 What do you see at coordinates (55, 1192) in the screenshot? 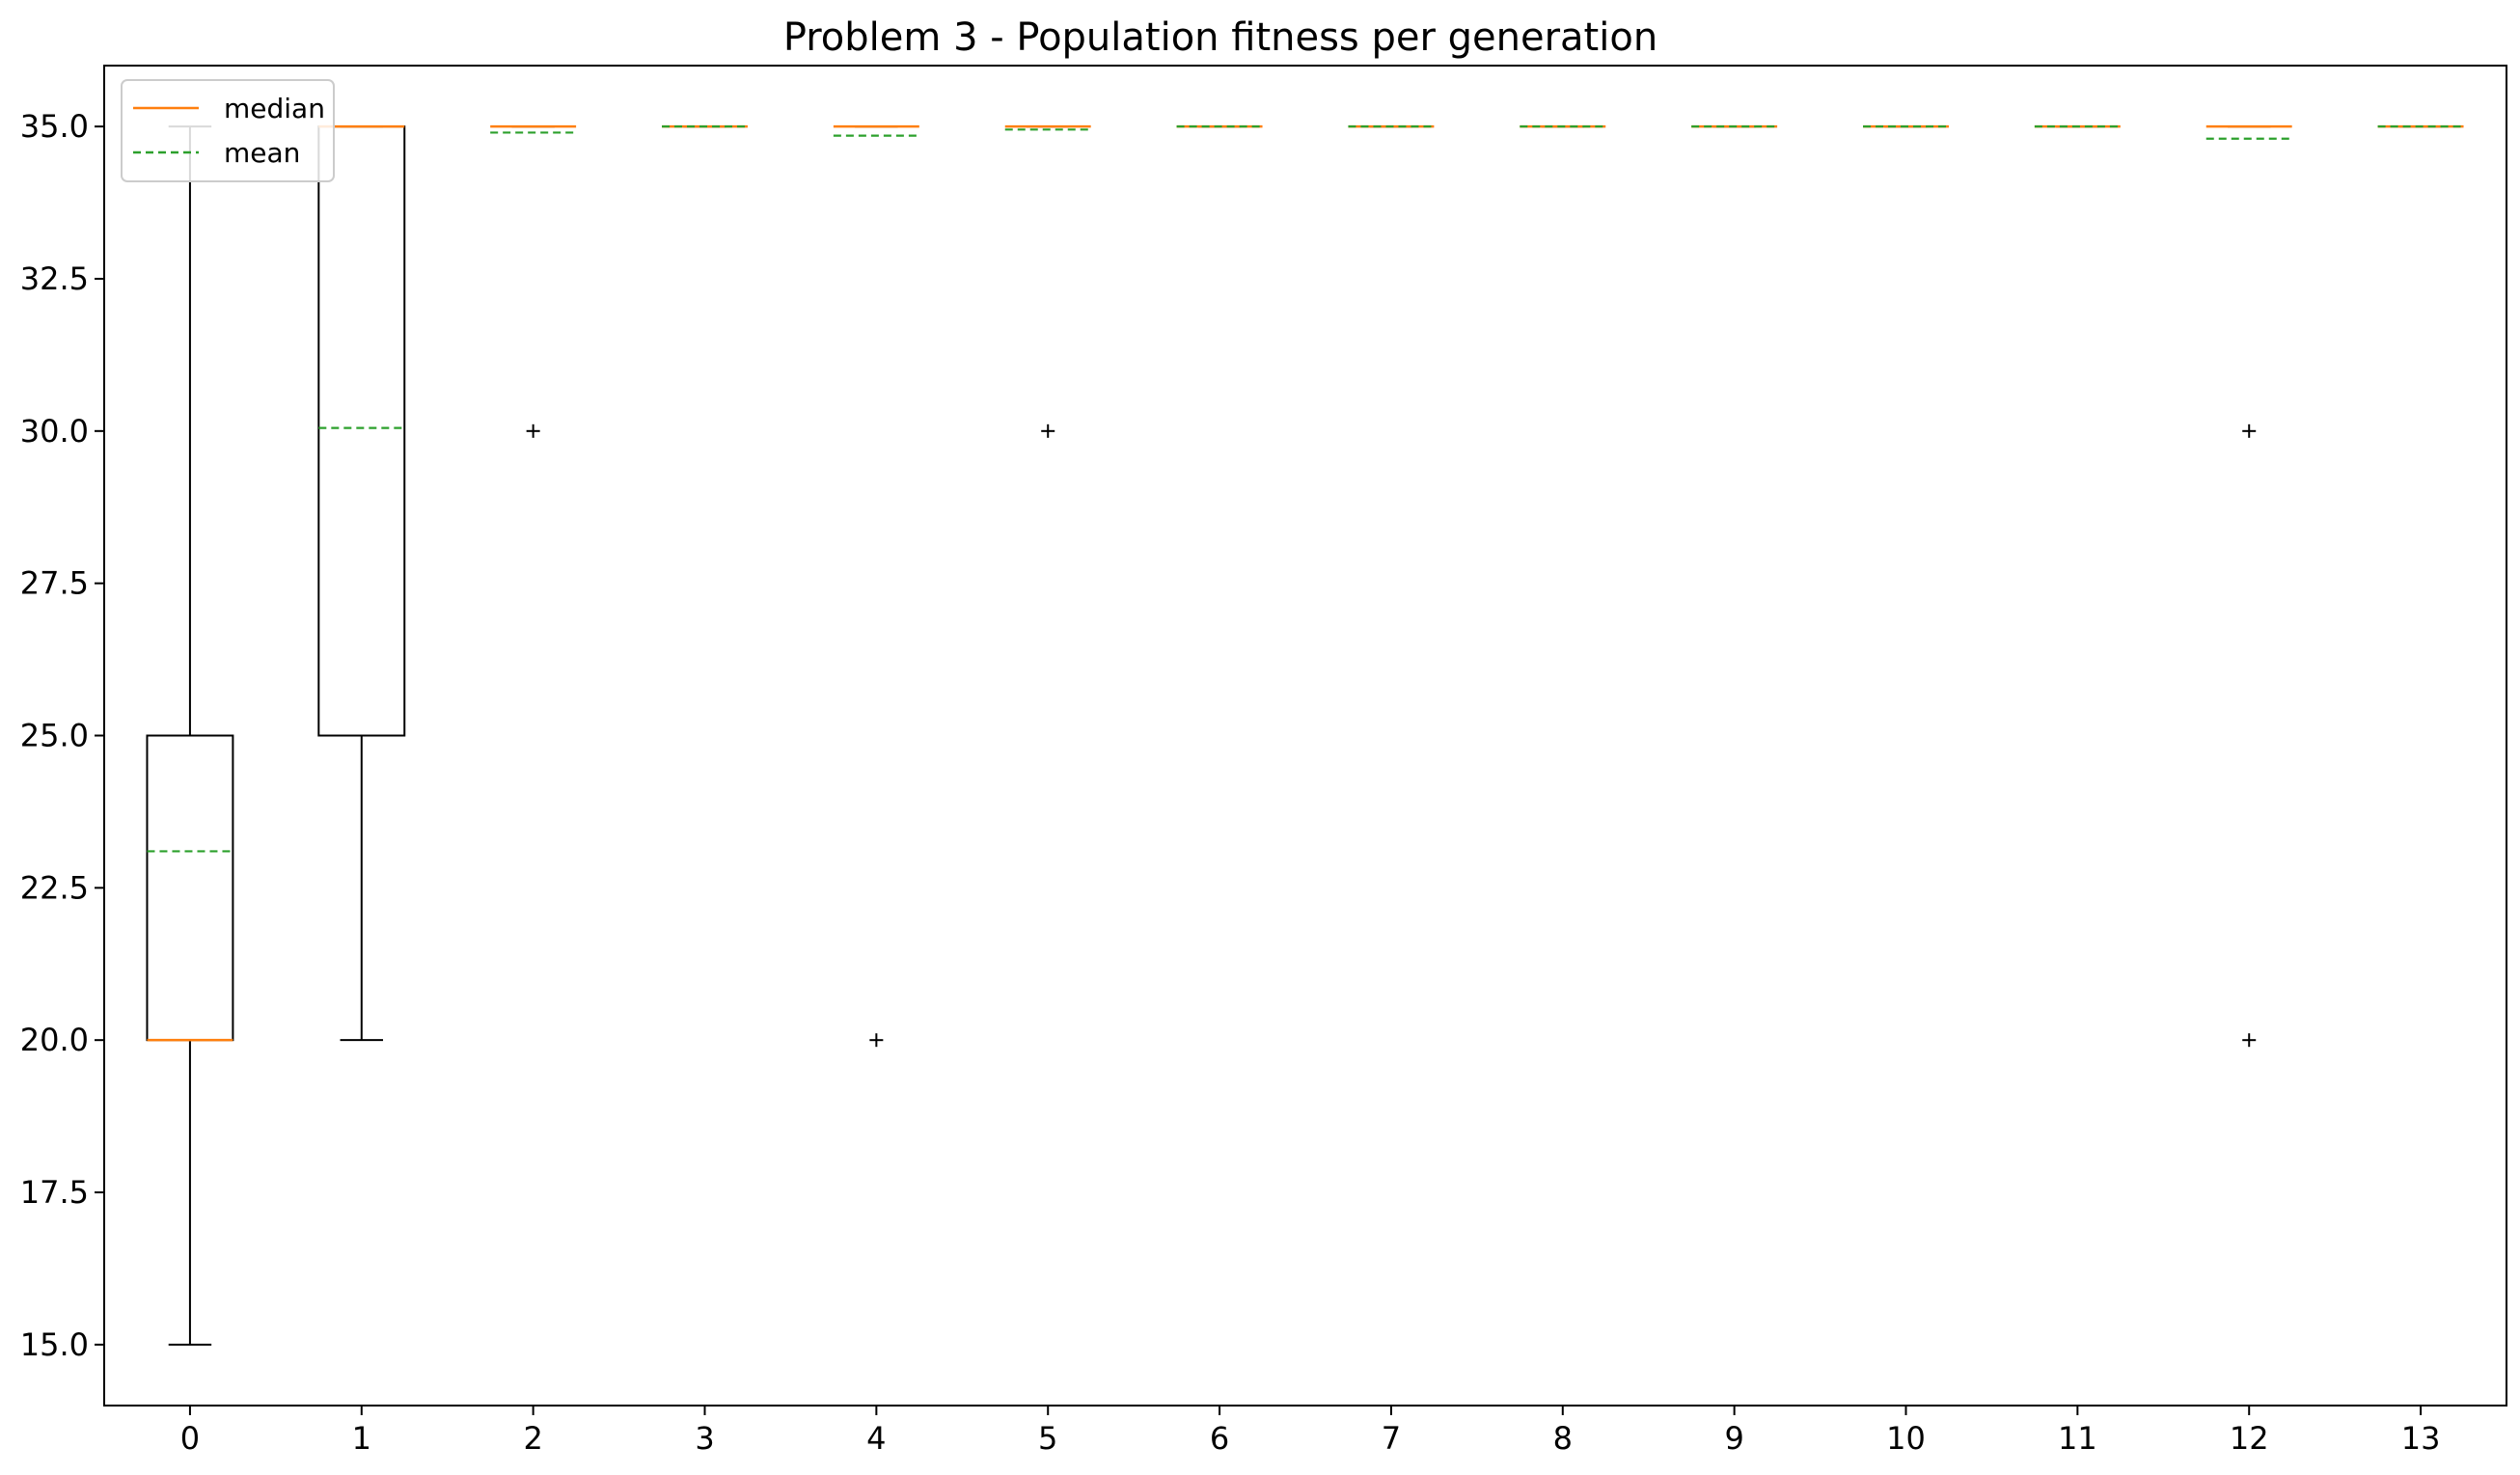
I see `y-tick-label-1: 17.5` at bounding box center [55, 1192].